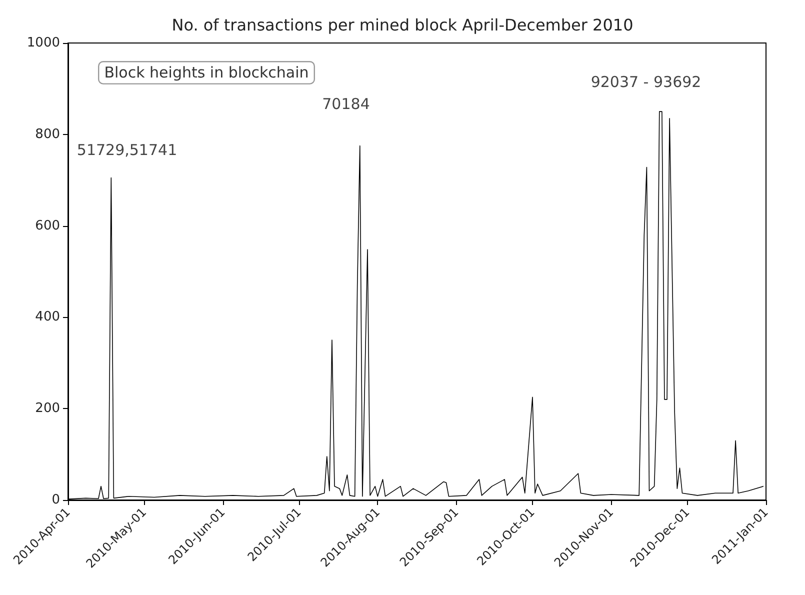  I want to click on y-tick-label: 400, so click(47, 317).